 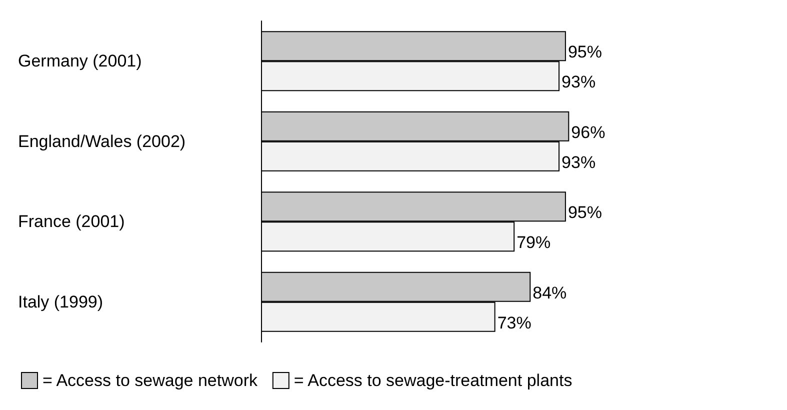 What do you see at coordinates (61, 302) in the screenshot?
I see `y-tick-label: Italy (1999)` at bounding box center [61, 302].